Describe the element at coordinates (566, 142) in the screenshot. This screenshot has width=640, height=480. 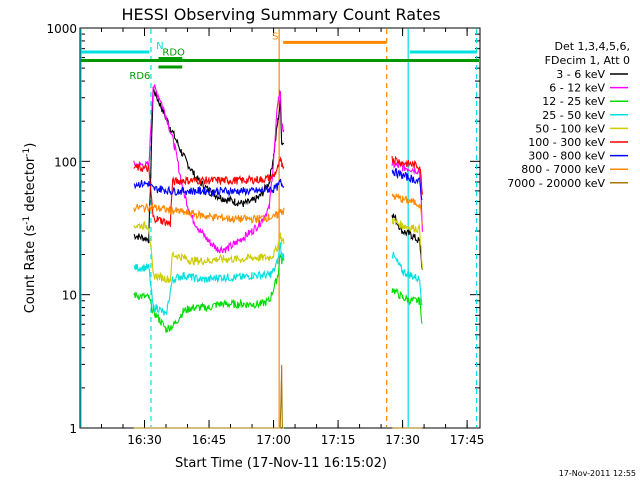
I see `legend-entry-label-5: 100 - 300 keV` at that location.